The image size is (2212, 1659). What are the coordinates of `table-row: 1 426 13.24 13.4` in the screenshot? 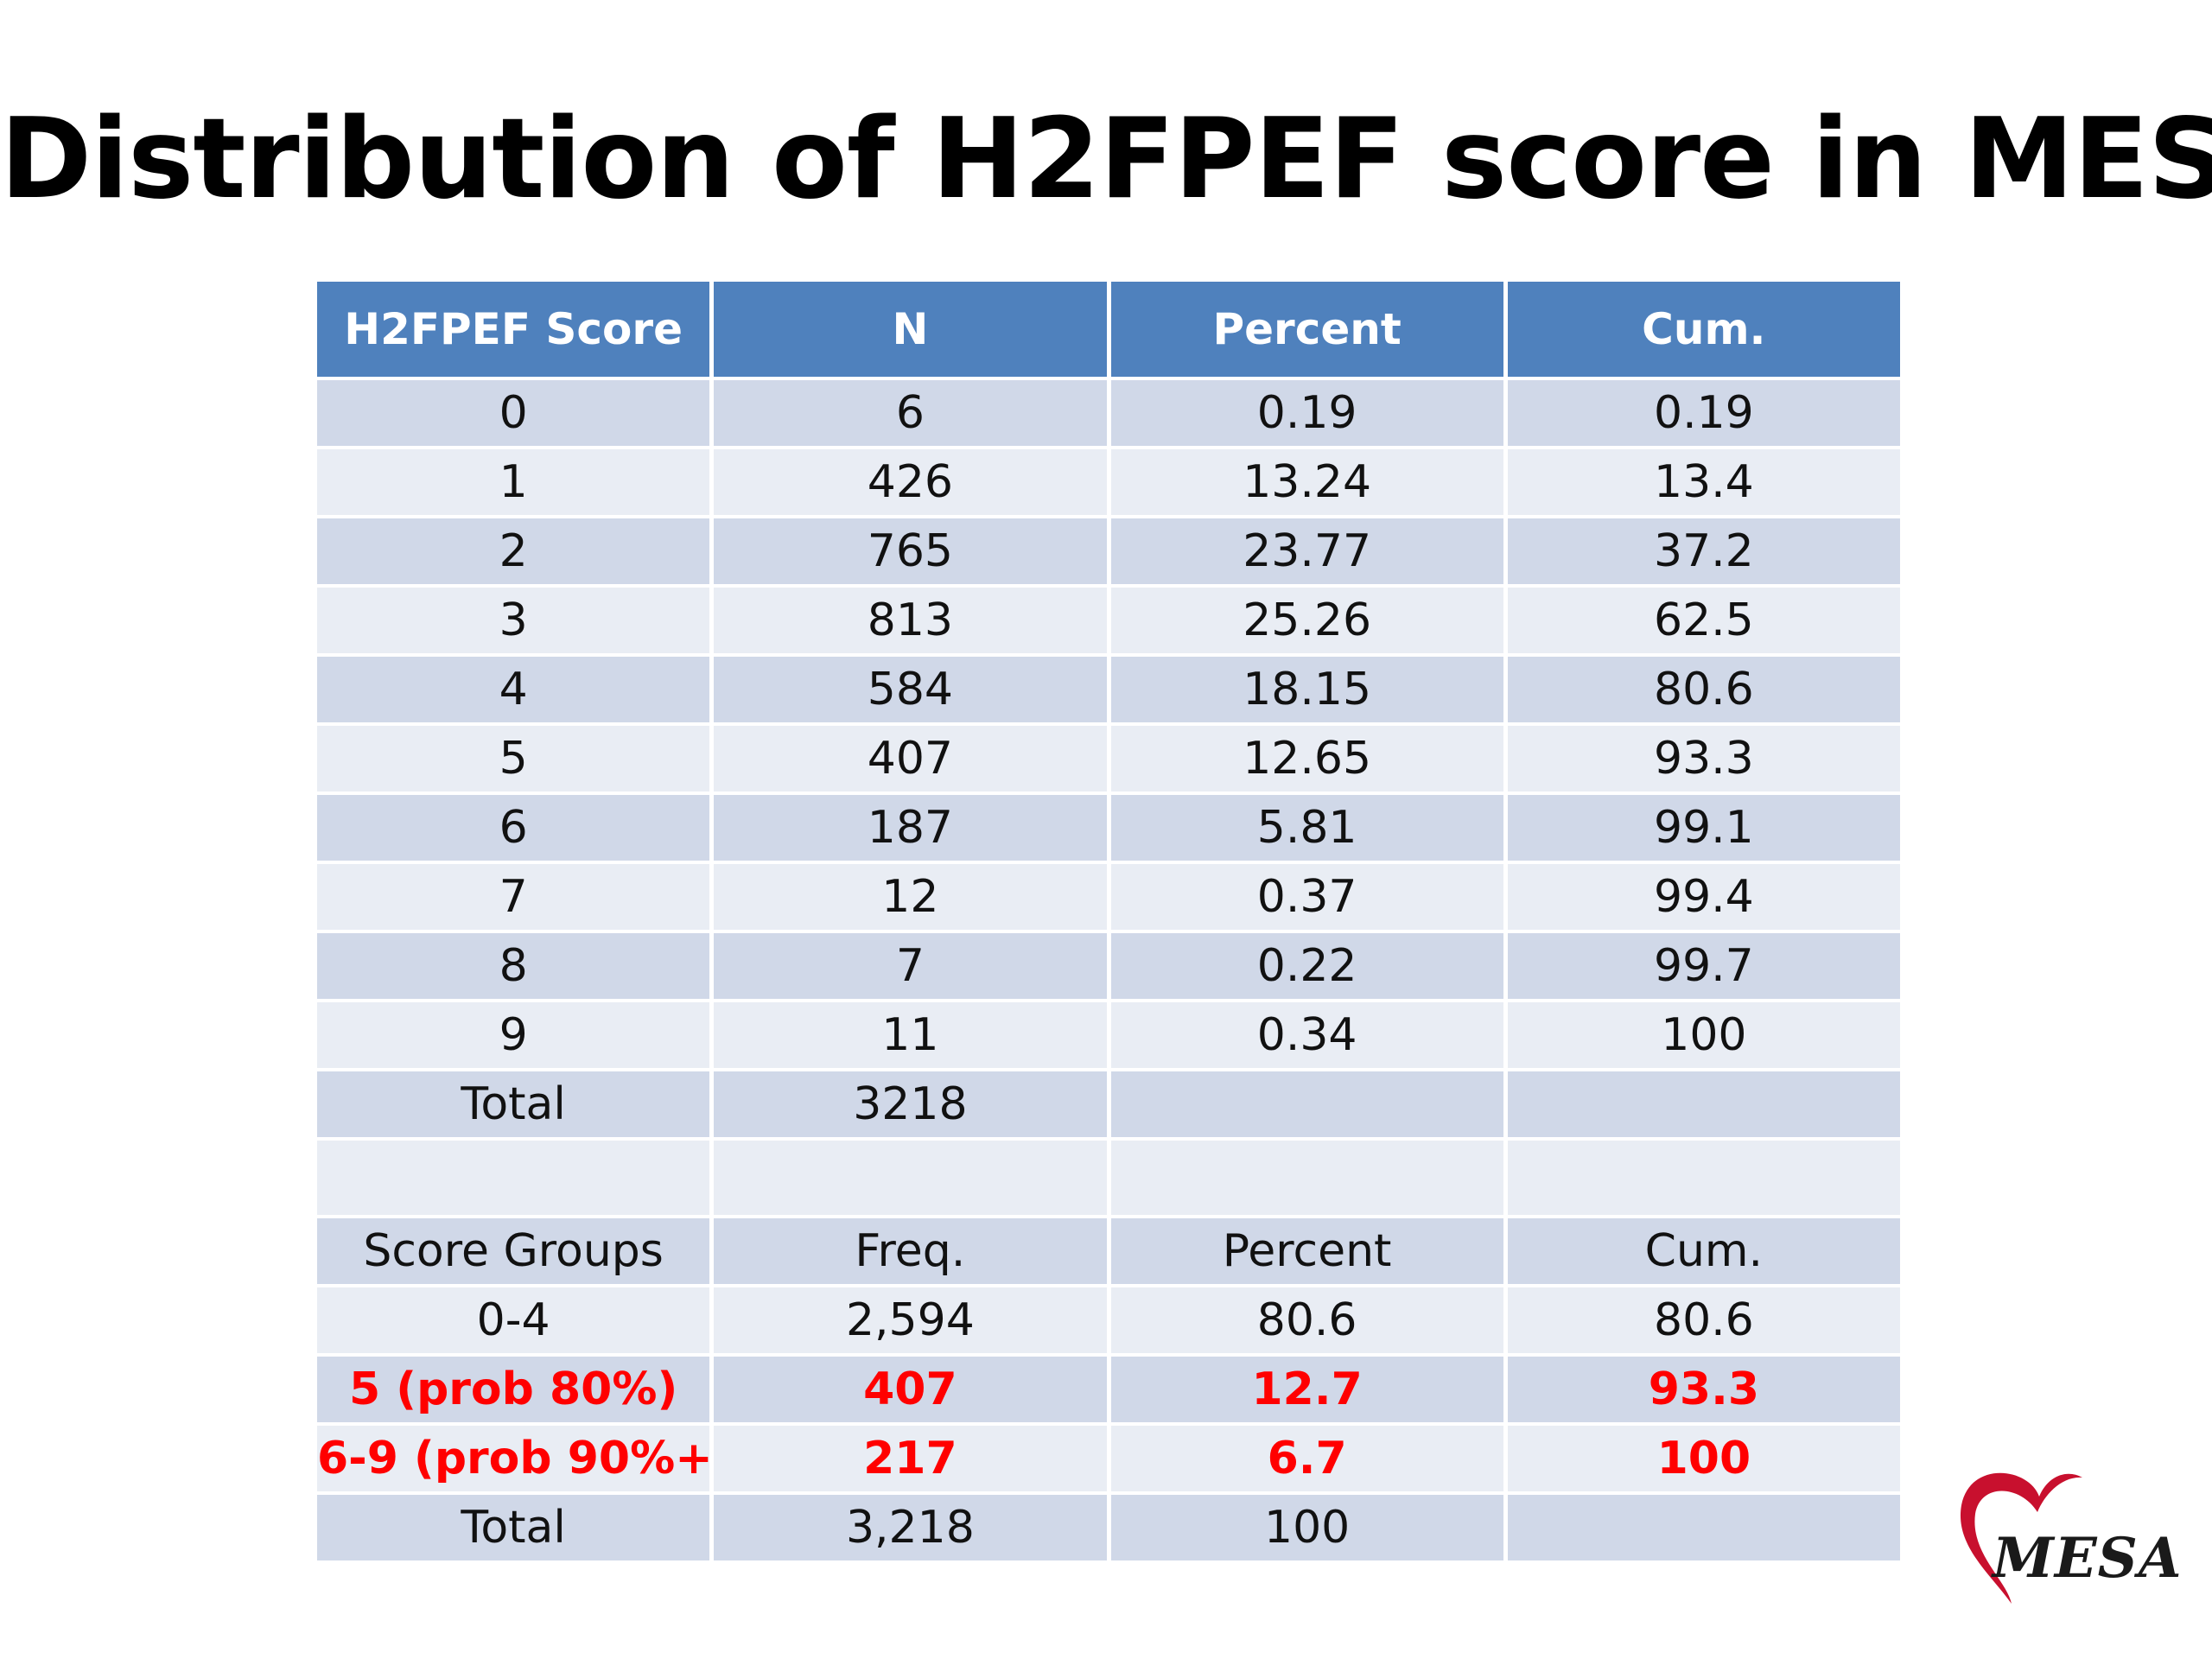 It's located at (1108, 482).